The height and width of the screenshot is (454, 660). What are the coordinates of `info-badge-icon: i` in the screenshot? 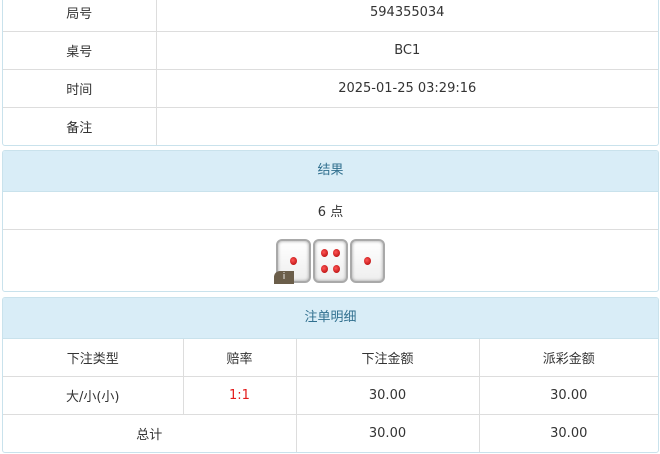 It's located at (284, 277).